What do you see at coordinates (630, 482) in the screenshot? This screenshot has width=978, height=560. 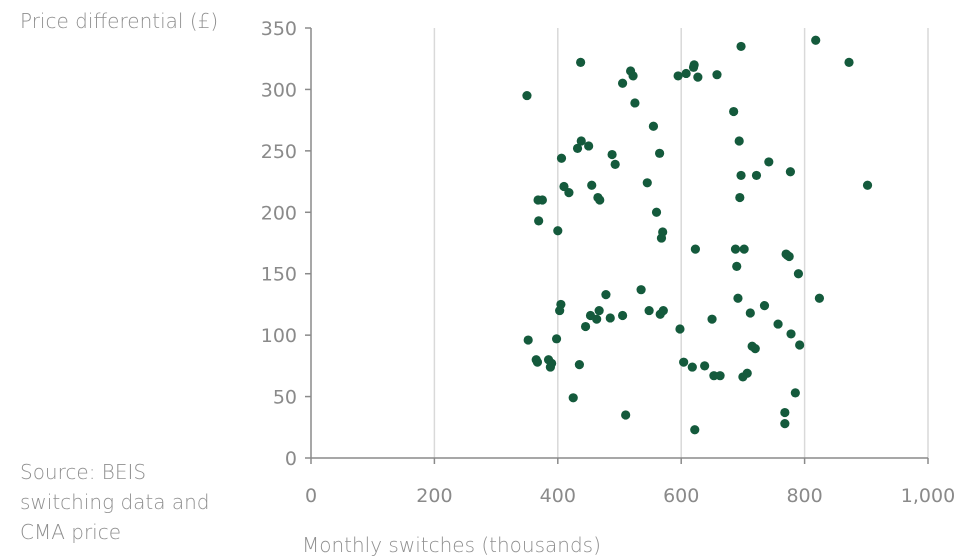 I see `x-ticks: 0 200 400 600 800 1,000` at bounding box center [630, 482].